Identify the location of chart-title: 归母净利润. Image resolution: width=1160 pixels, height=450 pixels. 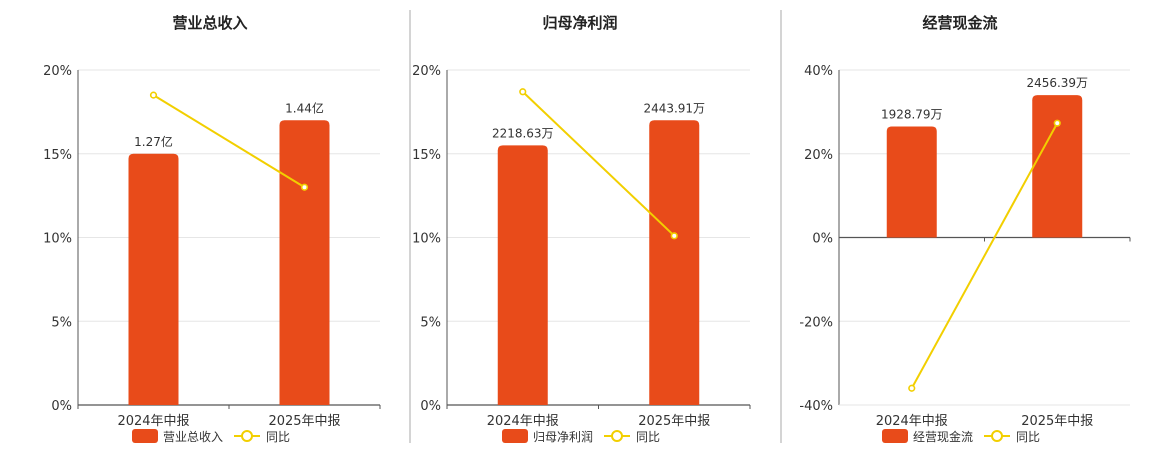
(579, 23).